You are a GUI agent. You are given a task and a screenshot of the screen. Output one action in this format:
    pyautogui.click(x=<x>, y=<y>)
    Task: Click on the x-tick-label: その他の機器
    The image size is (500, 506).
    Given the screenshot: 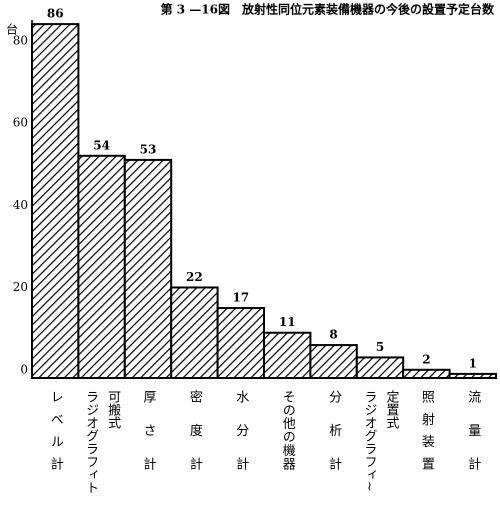 What is the action you would take?
    pyautogui.click(x=288, y=430)
    